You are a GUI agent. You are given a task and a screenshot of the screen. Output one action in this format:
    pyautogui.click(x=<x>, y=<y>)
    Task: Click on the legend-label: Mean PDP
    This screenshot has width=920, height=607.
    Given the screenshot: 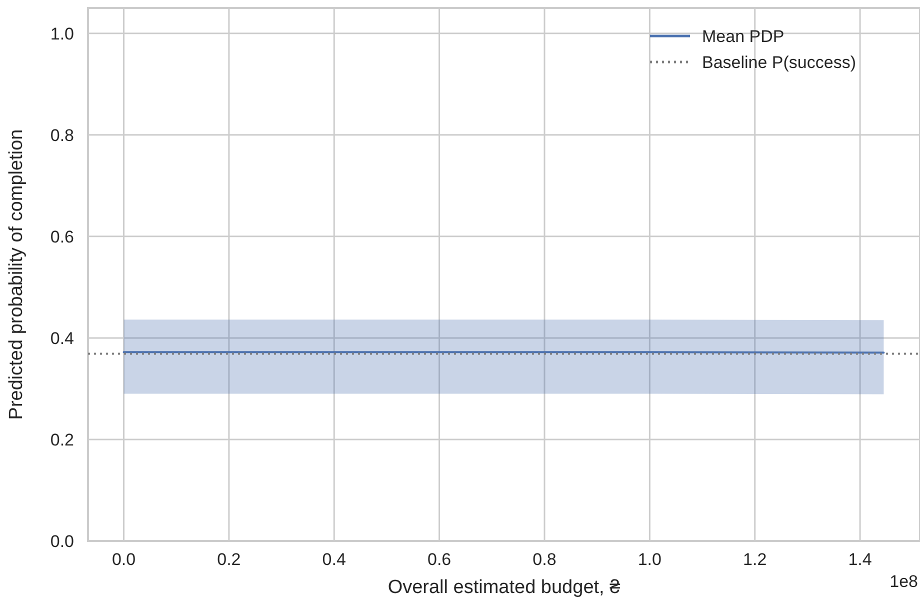 What is the action you would take?
    pyautogui.click(x=743, y=36)
    